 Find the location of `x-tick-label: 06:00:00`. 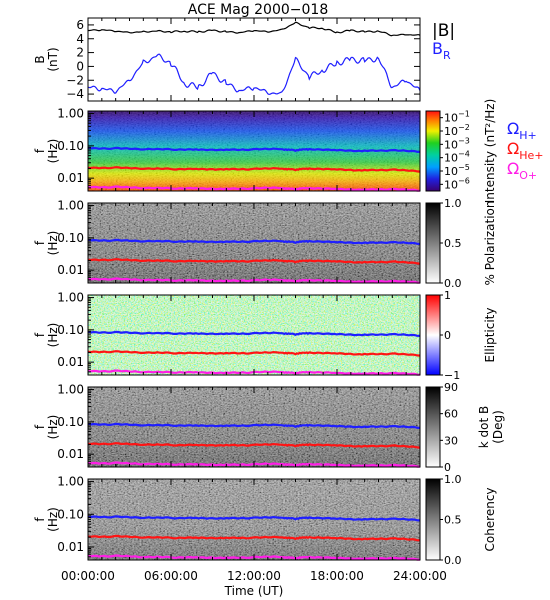

x-tick-label: 06:00:00 is located at coordinates (171, 576).